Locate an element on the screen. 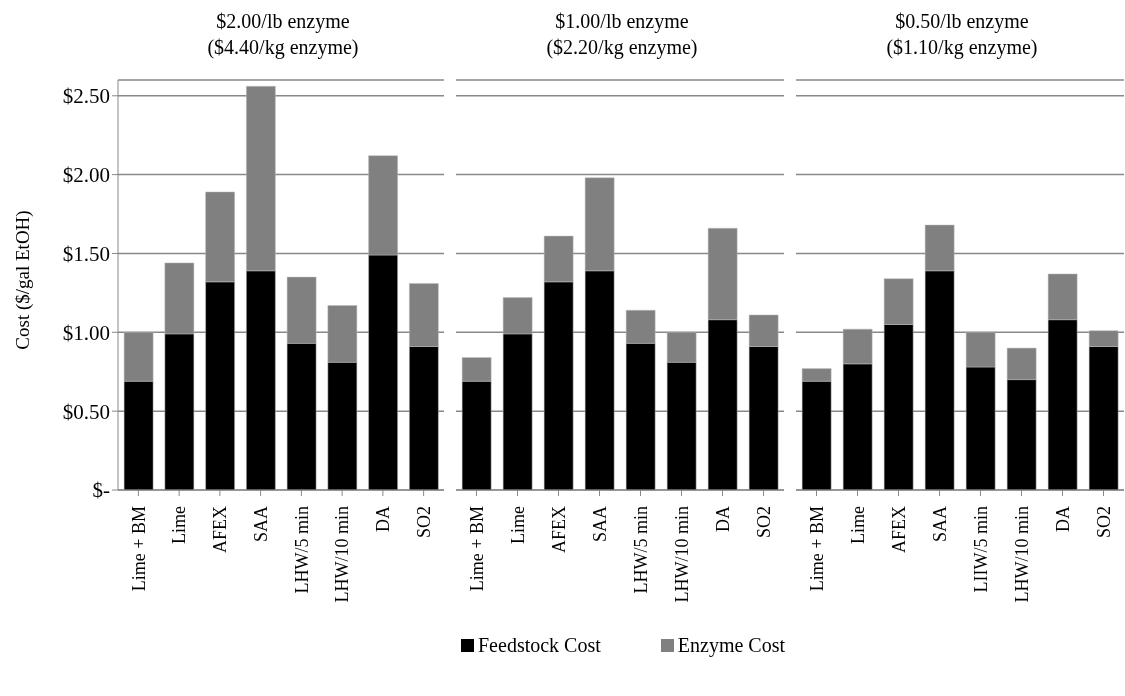 This screenshot has width=1125, height=696. chart-title: $0.50/lb enzyme ($1.10/kg enzyme) is located at coordinates (962, 34).